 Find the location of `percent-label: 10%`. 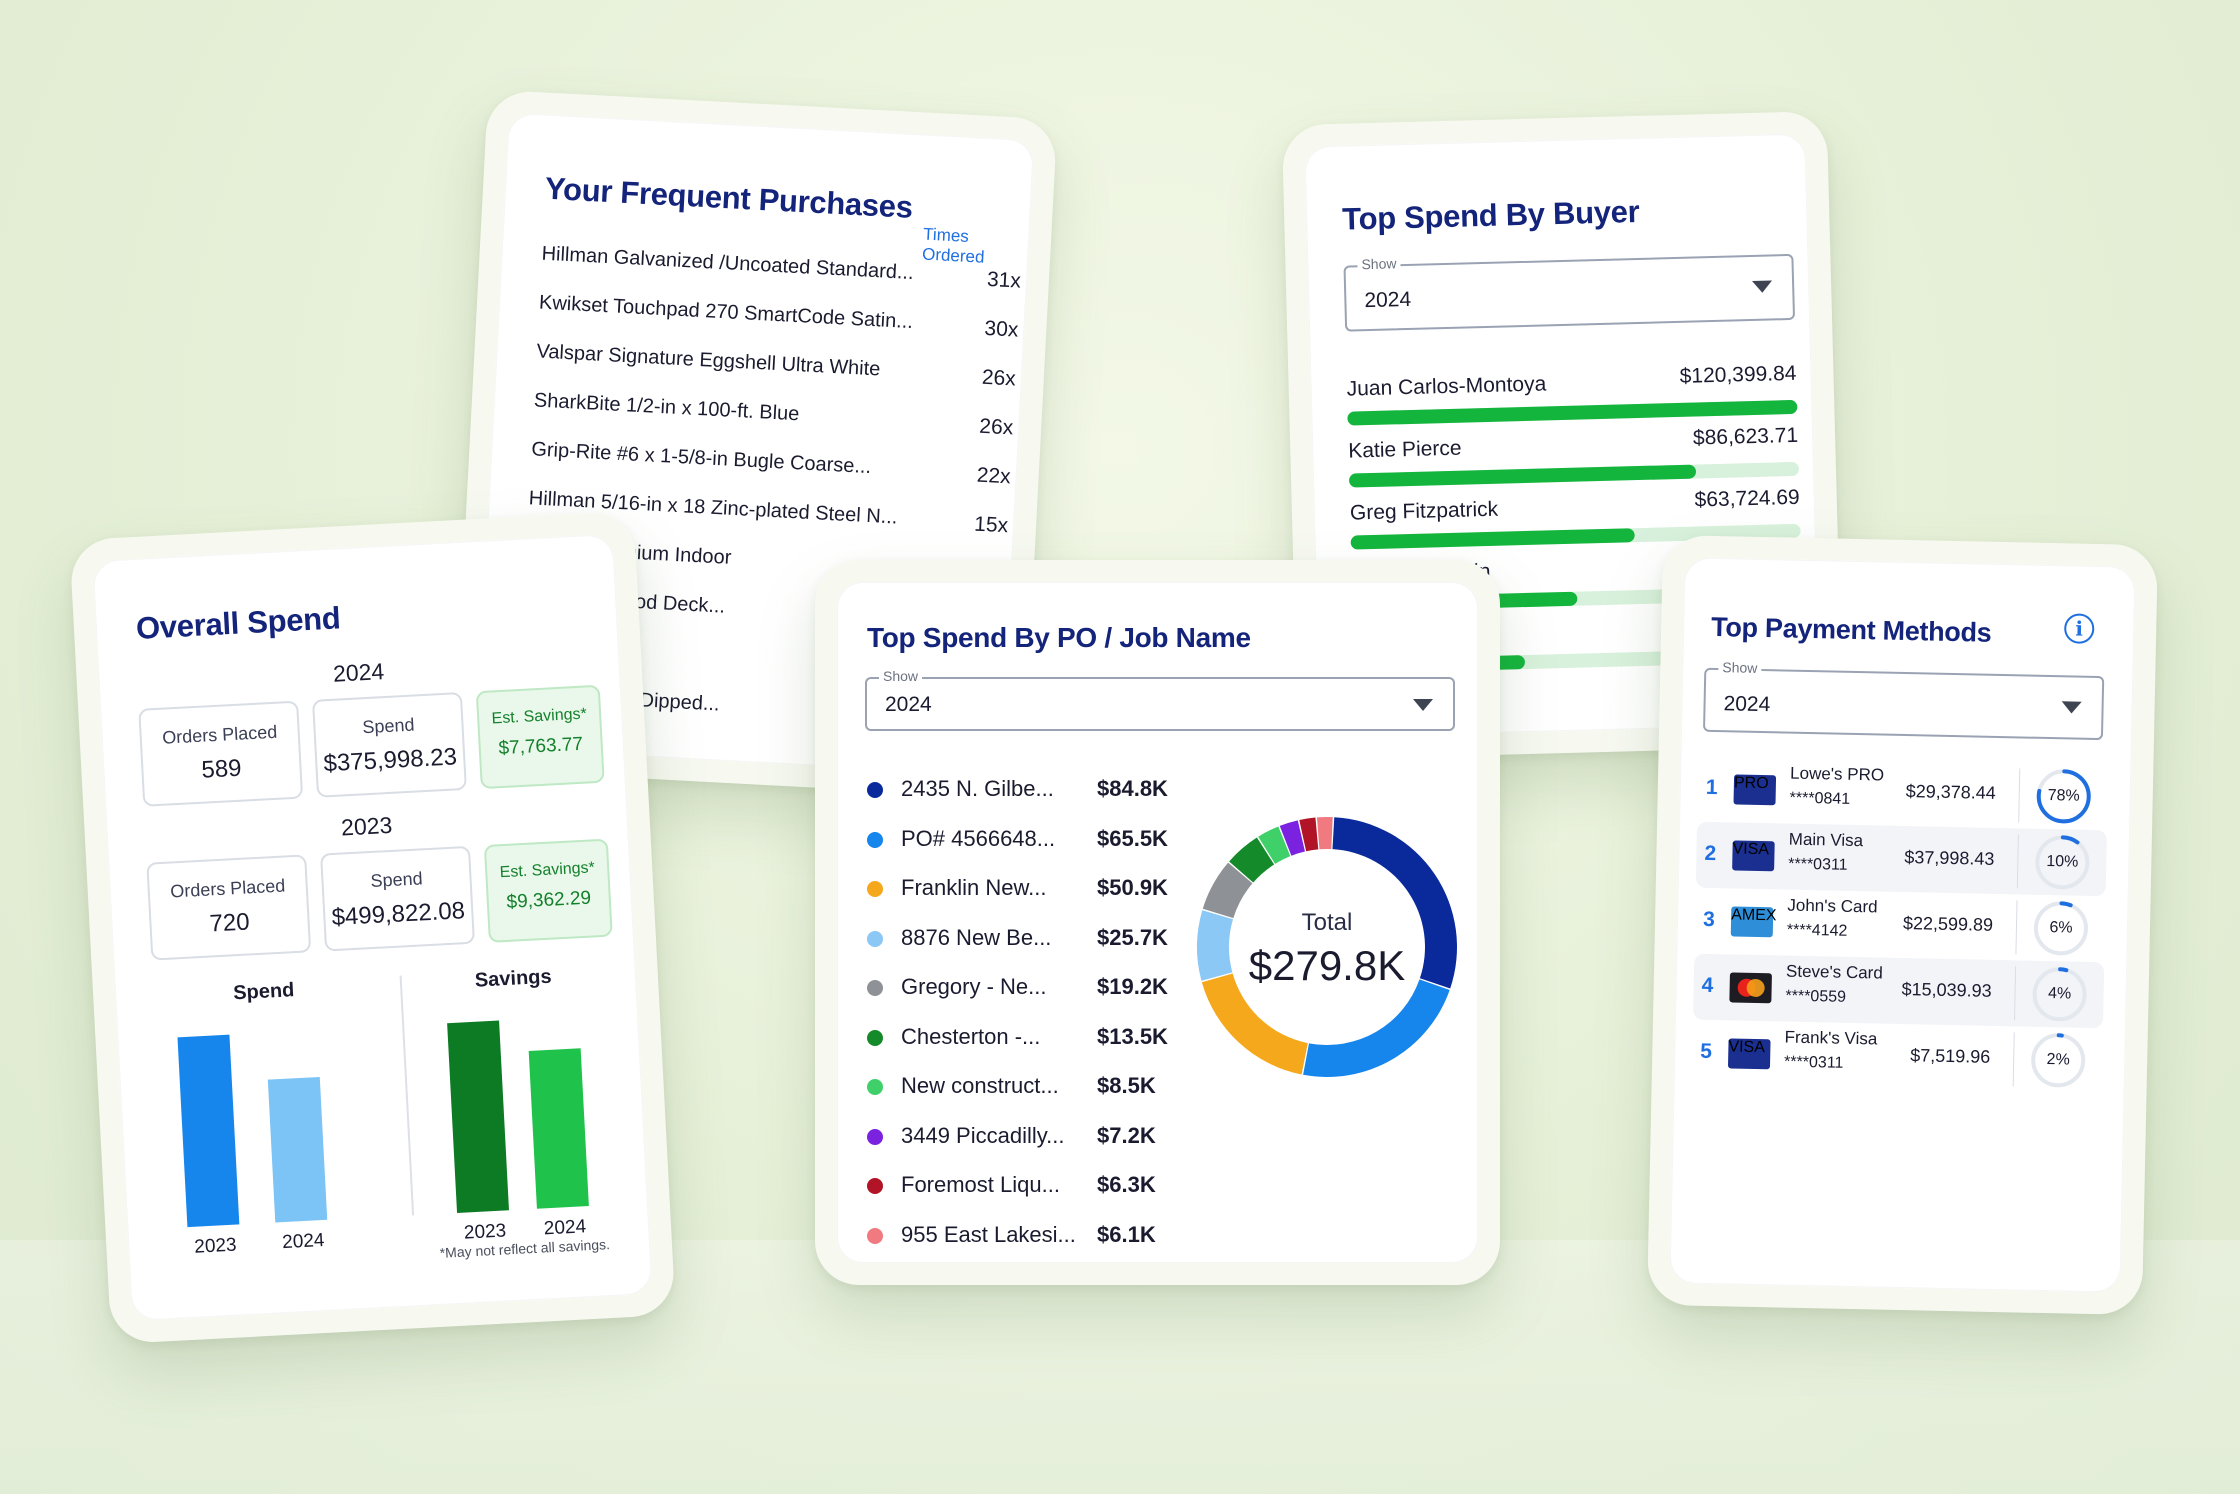

percent-label: 10% is located at coordinates (2062, 862).